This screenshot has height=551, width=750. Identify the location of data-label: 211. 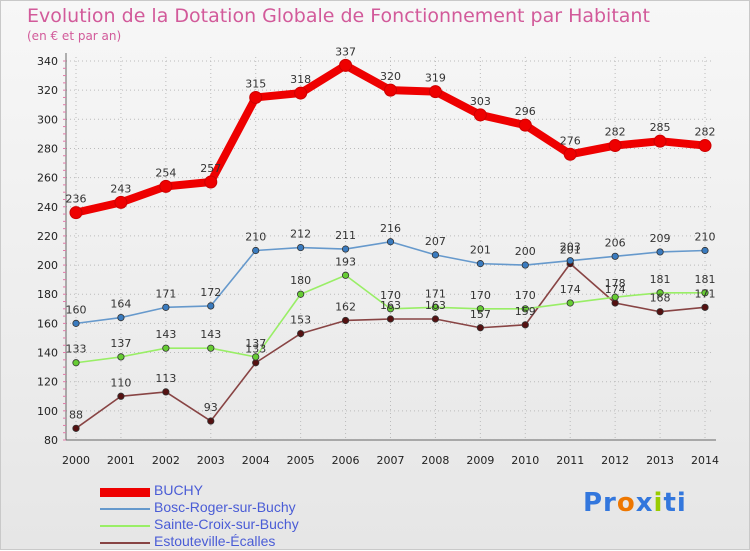
(345, 235).